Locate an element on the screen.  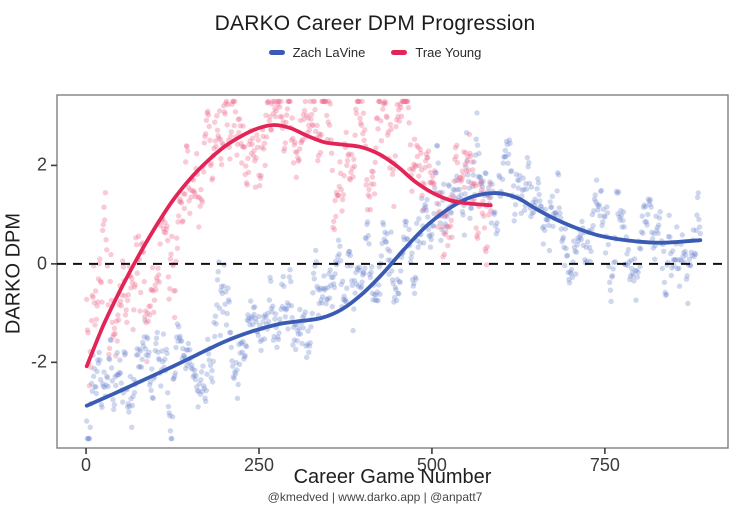
y-tick-label: 2 is located at coordinates (41, 164).